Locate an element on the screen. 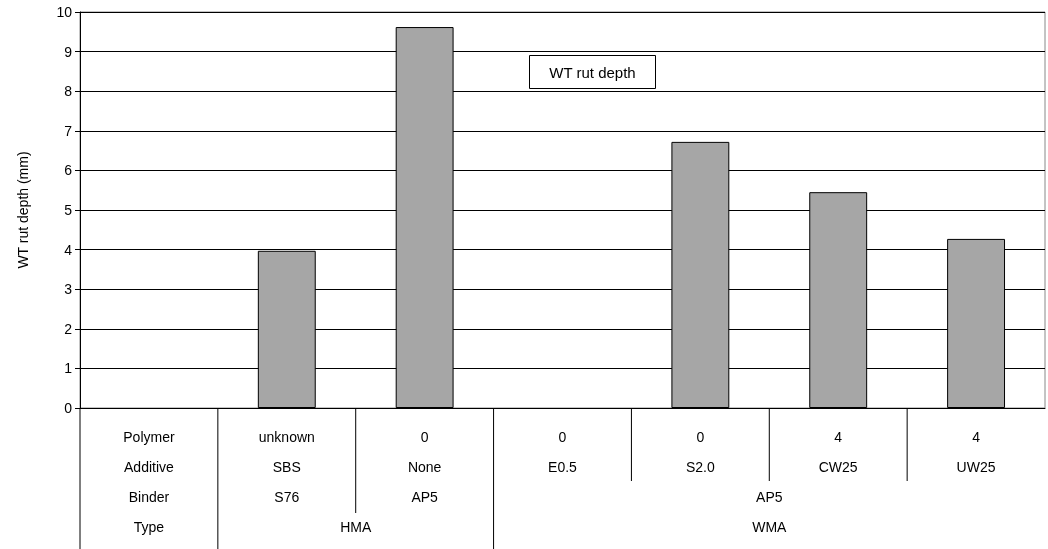 This screenshot has height=549, width=1048. x-tick-label: 0 E0.5 is located at coordinates (563, 452).